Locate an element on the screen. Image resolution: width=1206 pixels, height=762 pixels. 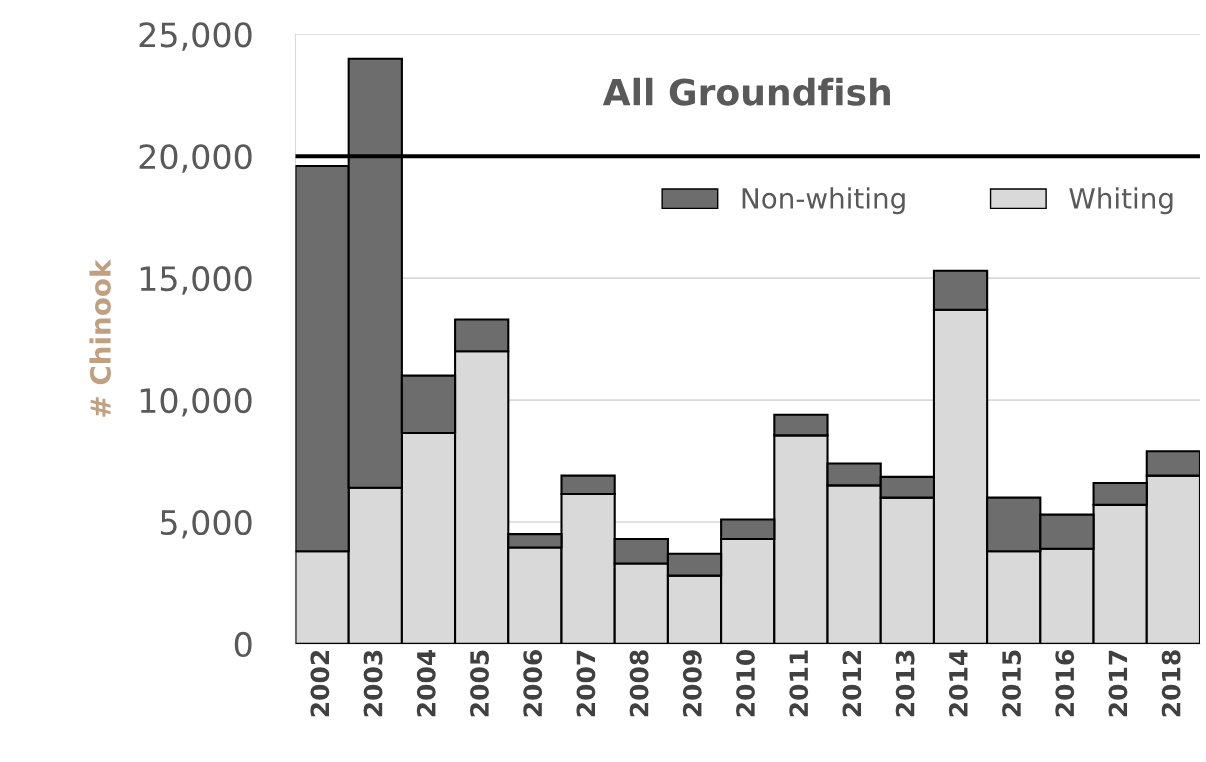
x-tick-label: 2012 is located at coordinates (852, 683).